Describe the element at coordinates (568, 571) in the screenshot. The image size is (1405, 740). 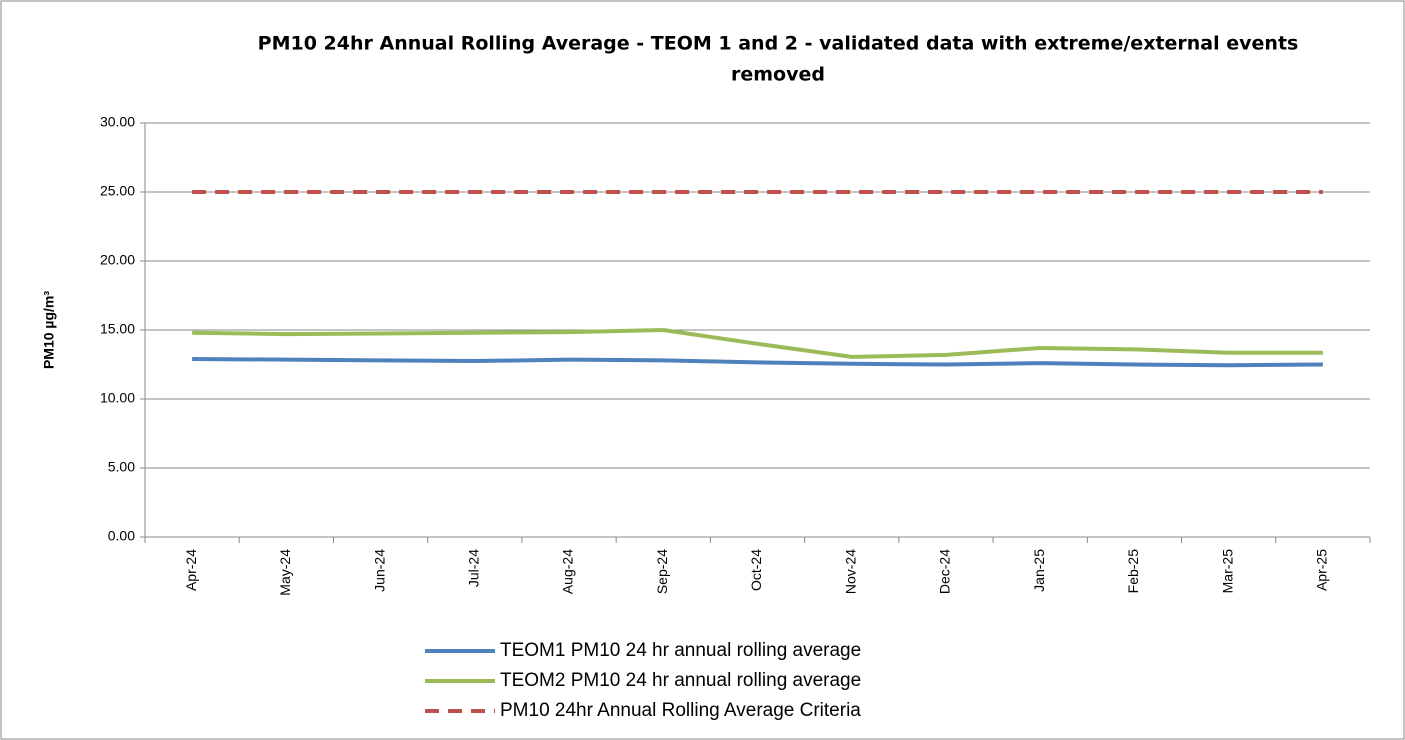
I see `x-tick-label: Aug-24` at that location.